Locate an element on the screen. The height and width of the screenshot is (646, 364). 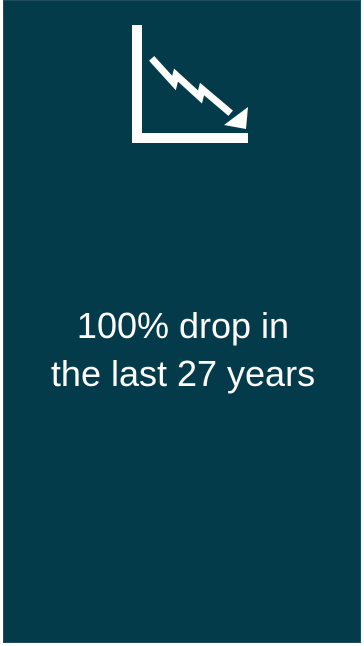
declining-chart-icon is located at coordinates (190, 84).